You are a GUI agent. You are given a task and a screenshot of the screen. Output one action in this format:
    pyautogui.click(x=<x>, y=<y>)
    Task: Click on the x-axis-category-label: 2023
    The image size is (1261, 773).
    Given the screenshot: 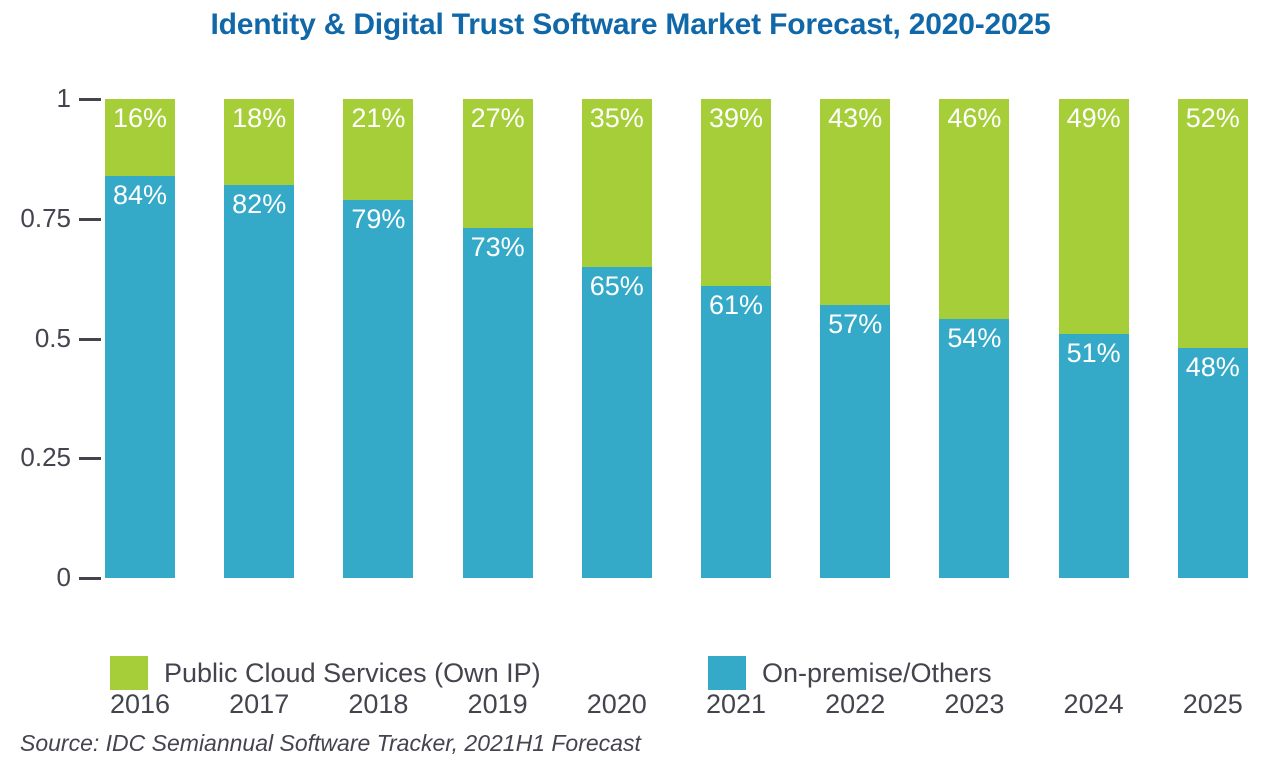 What is the action you would take?
    pyautogui.click(x=974, y=704)
    